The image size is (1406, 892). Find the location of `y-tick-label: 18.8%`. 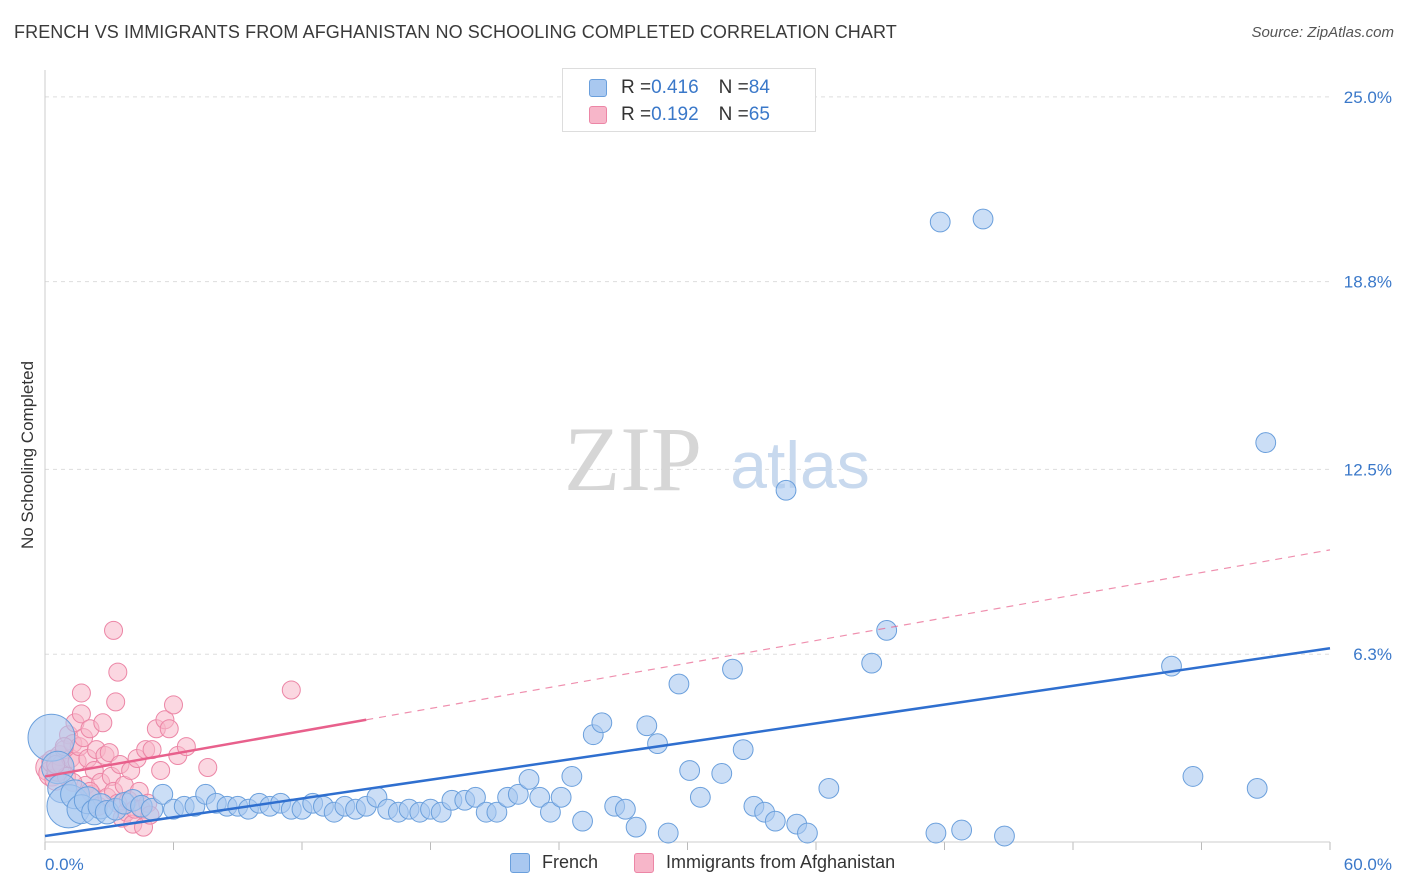

y-tick-label: 18.8% is located at coordinates (1368, 282).